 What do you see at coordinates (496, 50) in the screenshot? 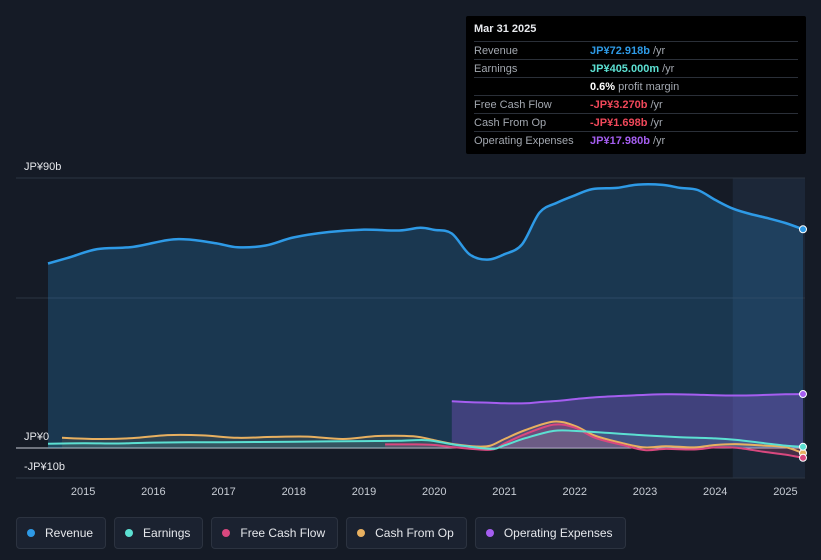
I see `tooltip-row-label: Revenue` at bounding box center [496, 50].